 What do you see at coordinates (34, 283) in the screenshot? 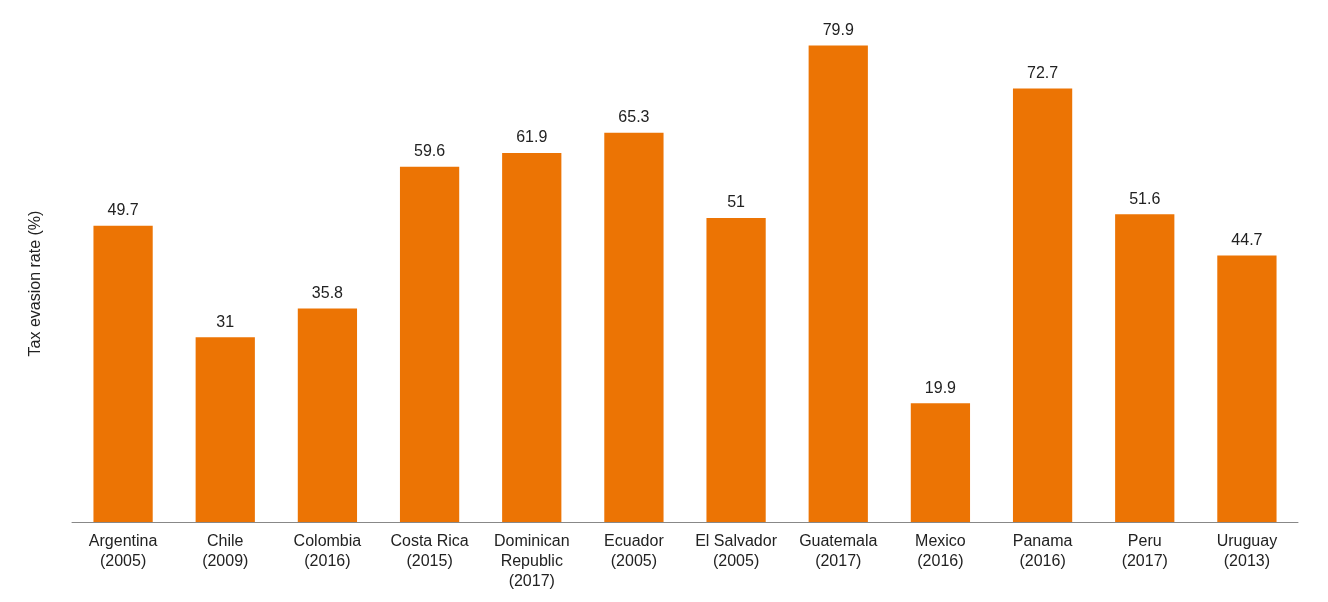
I see `y-axis-title: Tax evasion rate (%)` at bounding box center [34, 283].